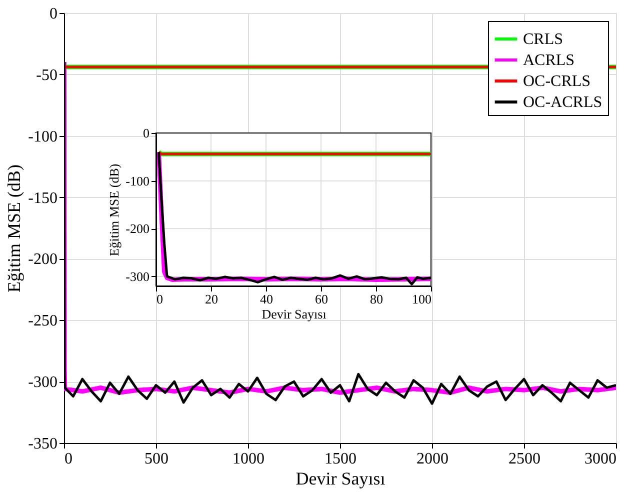 This screenshot has width=643, height=502. I want to click on legend-label: CRLS, so click(543, 39).